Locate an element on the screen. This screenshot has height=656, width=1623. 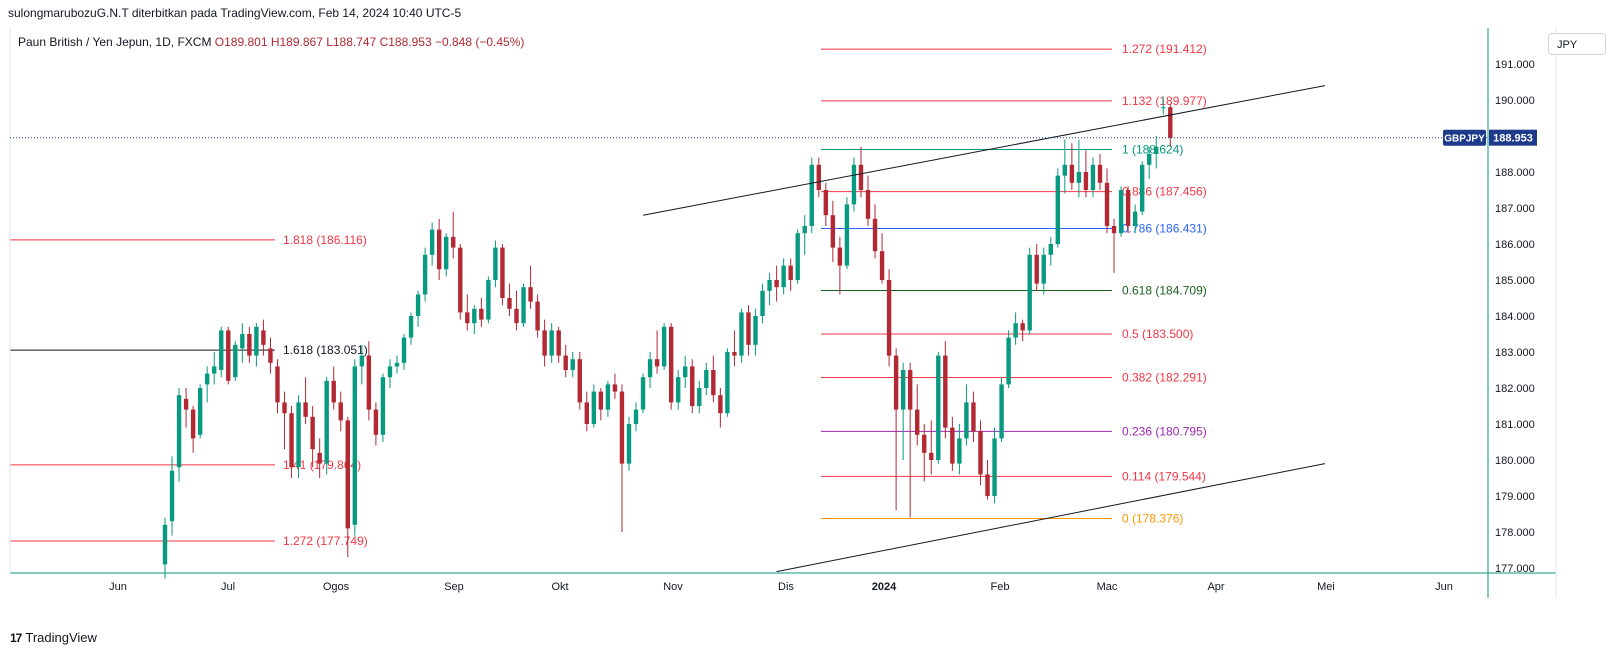
y-tick-label: 190.000 is located at coordinates (1515, 101).